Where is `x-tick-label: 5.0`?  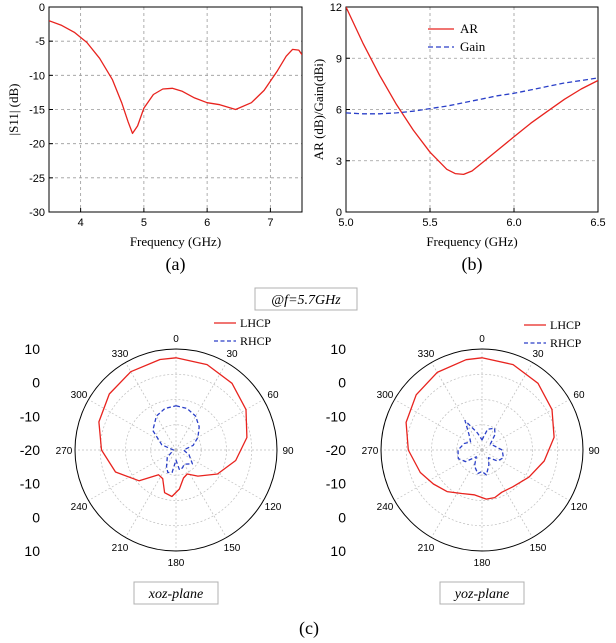
x-tick-label: 5.0 is located at coordinates (345, 223).